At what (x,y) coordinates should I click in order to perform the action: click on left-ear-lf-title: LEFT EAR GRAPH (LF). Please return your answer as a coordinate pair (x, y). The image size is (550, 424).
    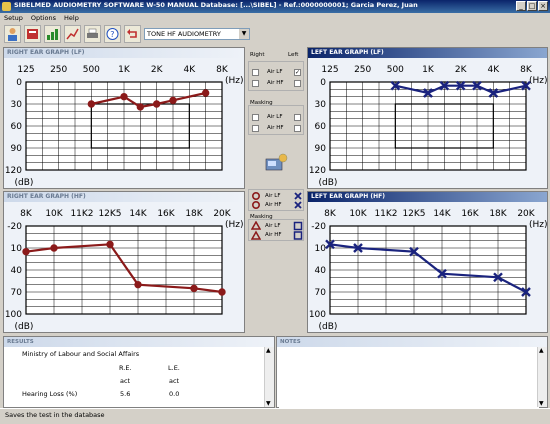
    Looking at the image, I should click on (427, 53).